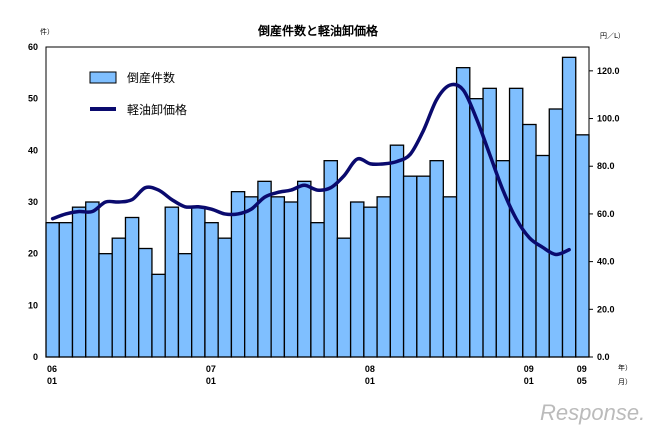 This screenshot has width=660, height=432. Describe the element at coordinates (625, 367) in the screenshot. I see `x-unit-year: 年）` at that location.